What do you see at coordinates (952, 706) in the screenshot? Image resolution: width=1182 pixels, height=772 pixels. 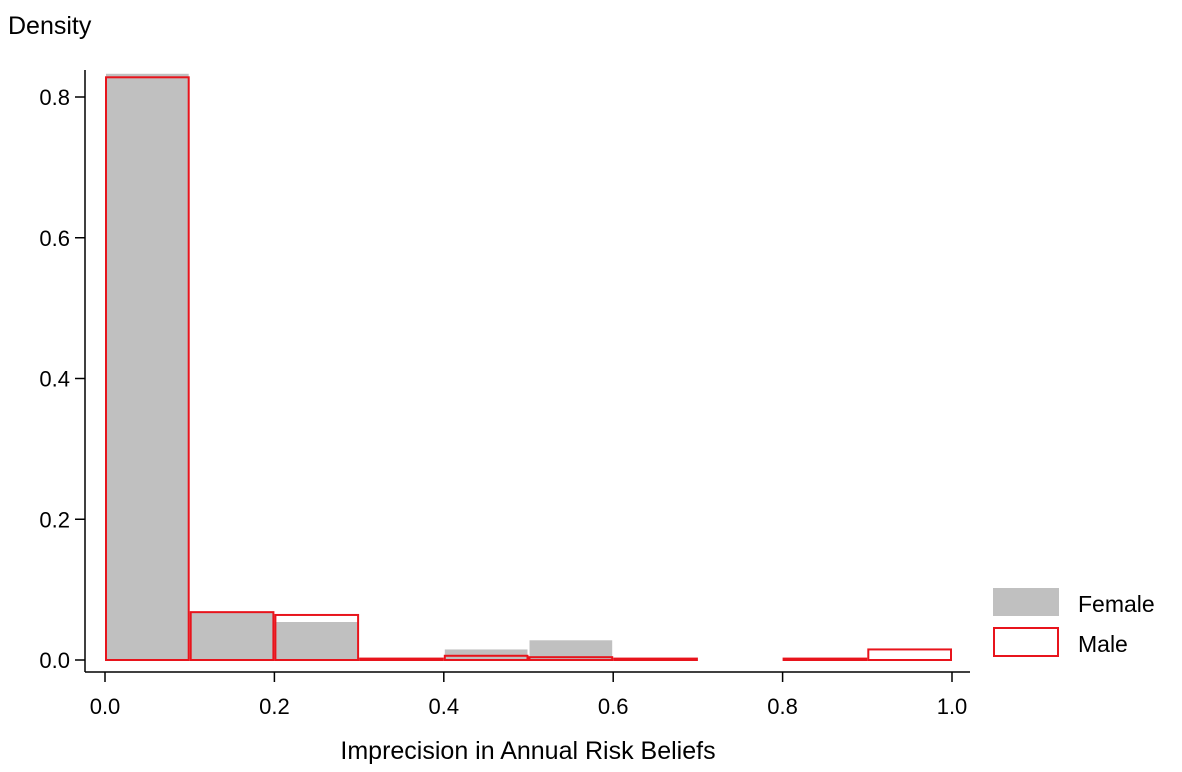 I see `x-tick-label: 1.0` at bounding box center [952, 706].